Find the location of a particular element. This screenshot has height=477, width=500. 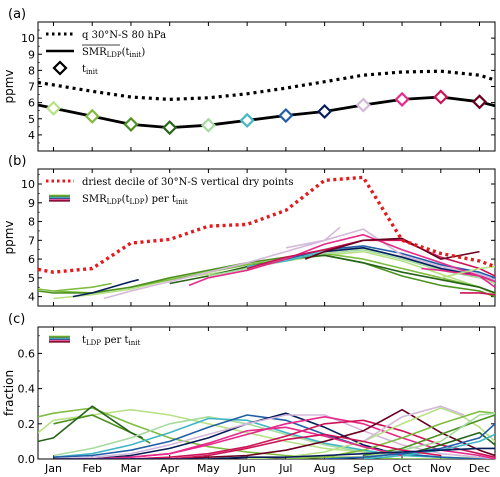

legend: q 30°N-S 80 hPa SMRLDP(tinit) tinit is located at coordinates (106, 53).